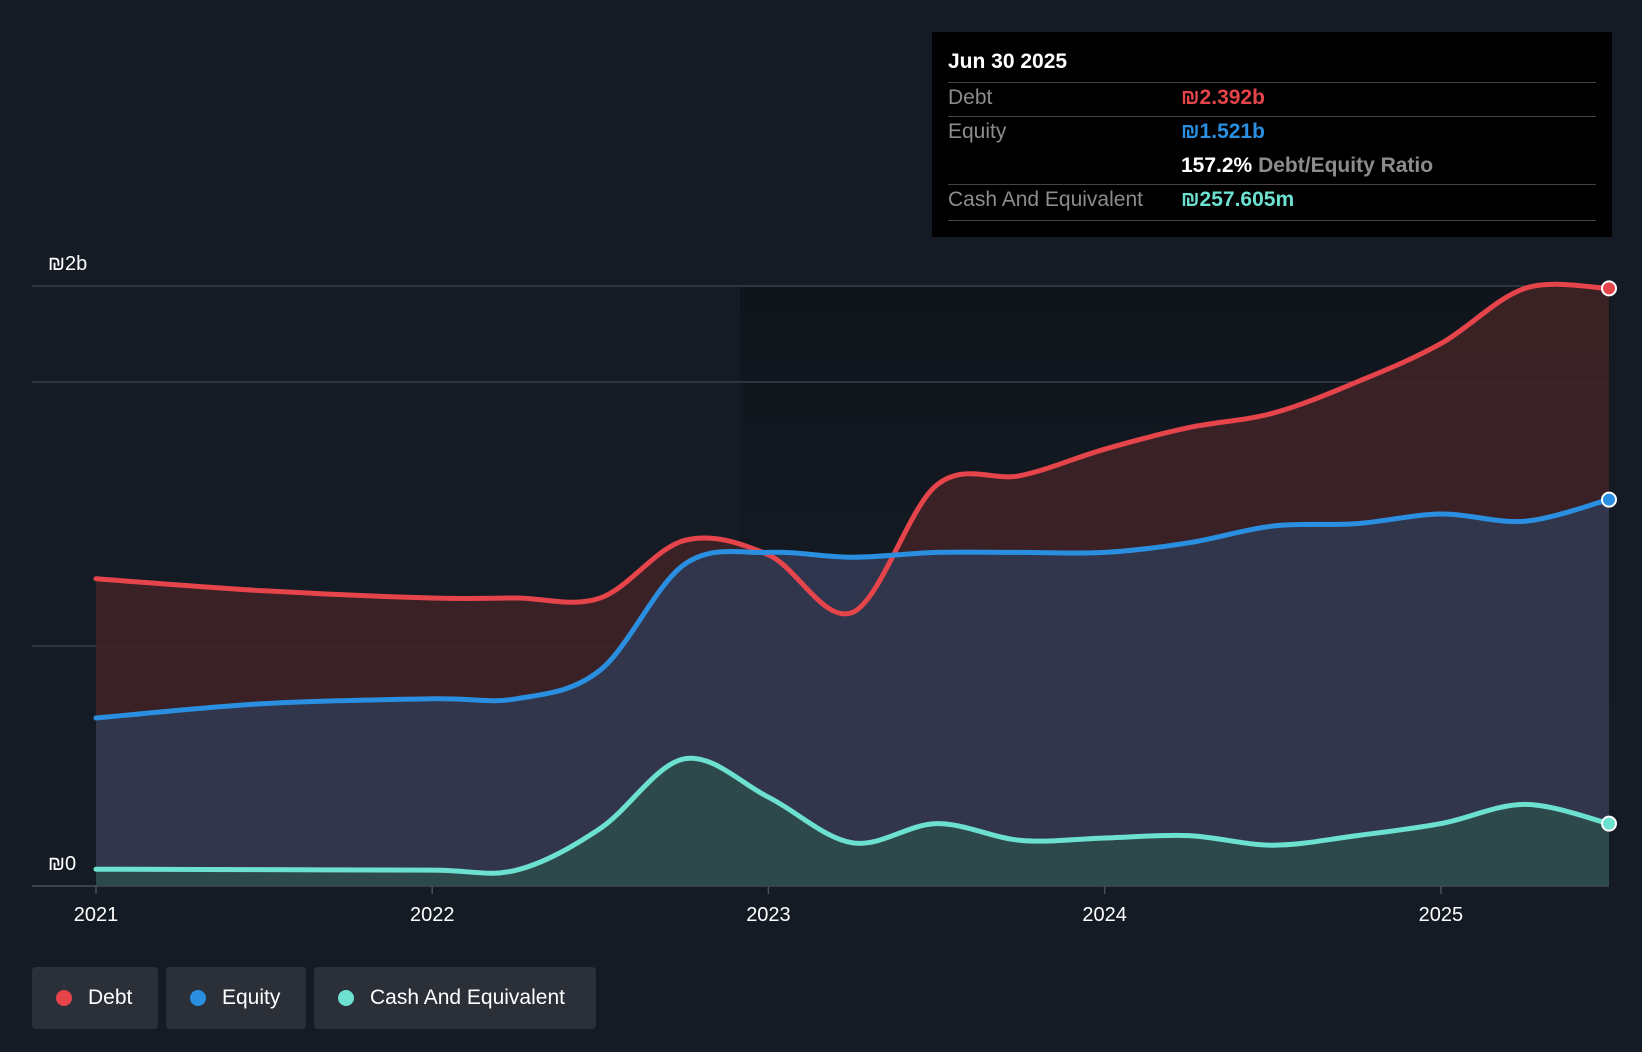  What do you see at coordinates (64, 998) in the screenshot?
I see `debt-dot-icon` at bounding box center [64, 998].